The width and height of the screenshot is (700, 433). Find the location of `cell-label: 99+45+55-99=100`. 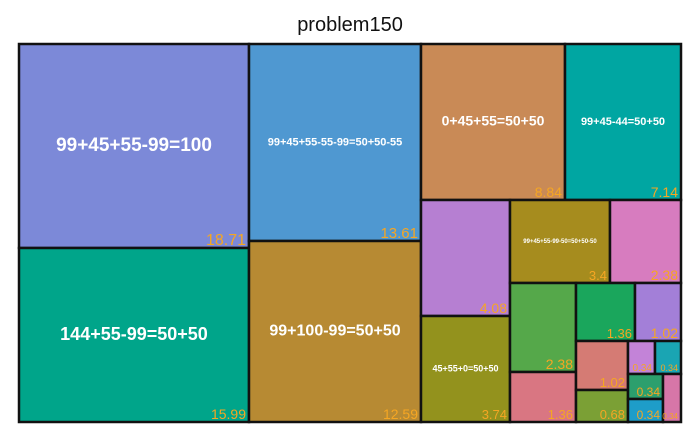

cell-label: 99+45+55-99=100 is located at coordinates (134, 145).